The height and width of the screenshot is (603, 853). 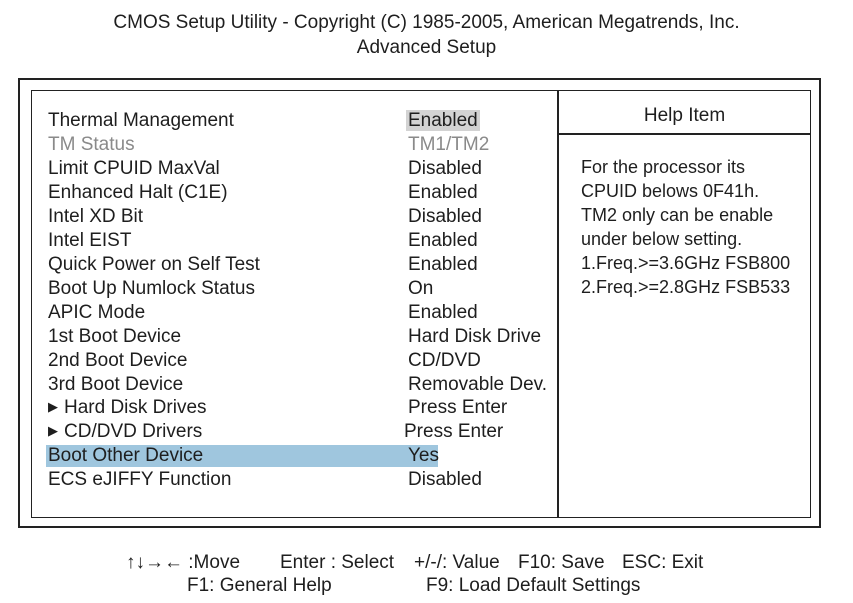 I want to click on setting-label: Intel EIST, so click(x=90, y=240).